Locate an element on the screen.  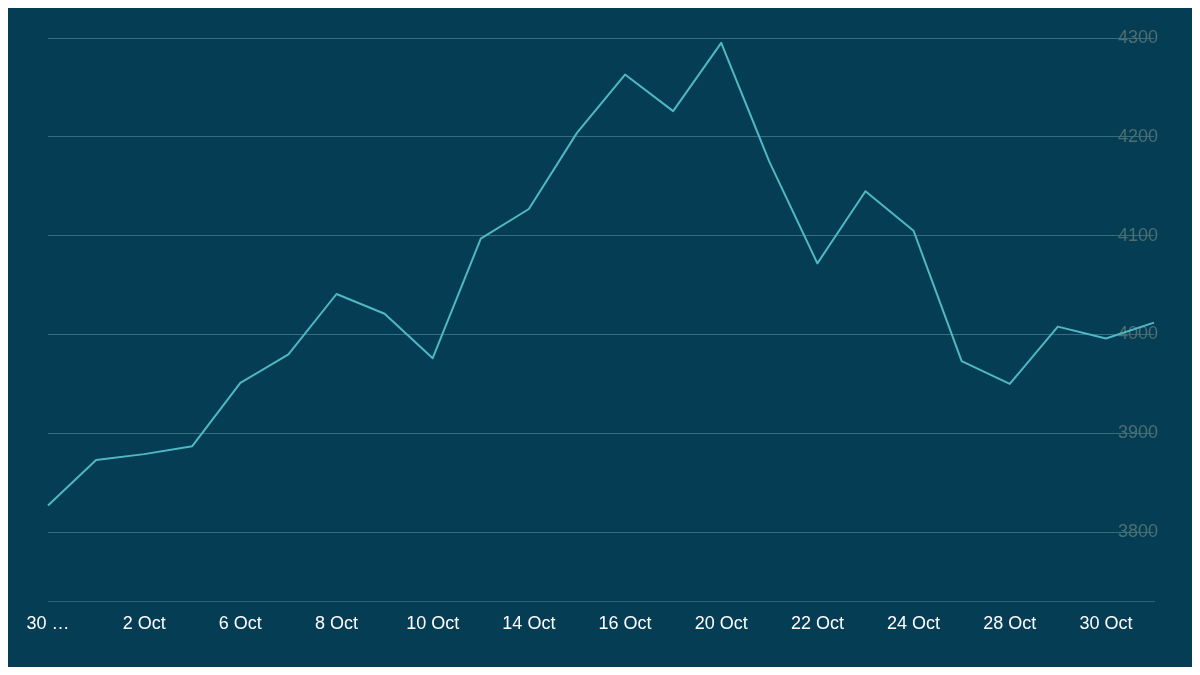
x-tick-label: 22 Oct is located at coordinates (817, 623).